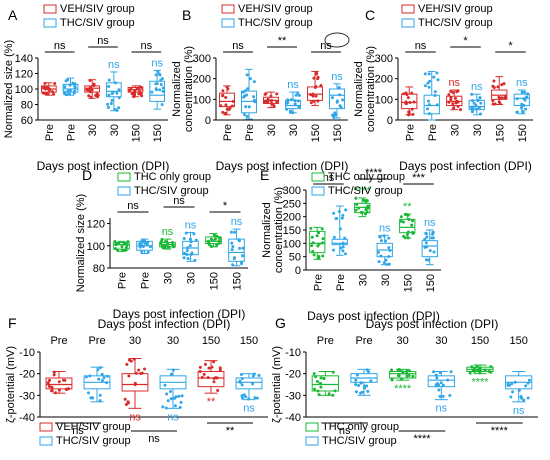  What do you see at coordinates (295, 258) in the screenshot?
I see `y-tick-label: 50` at bounding box center [295, 258].